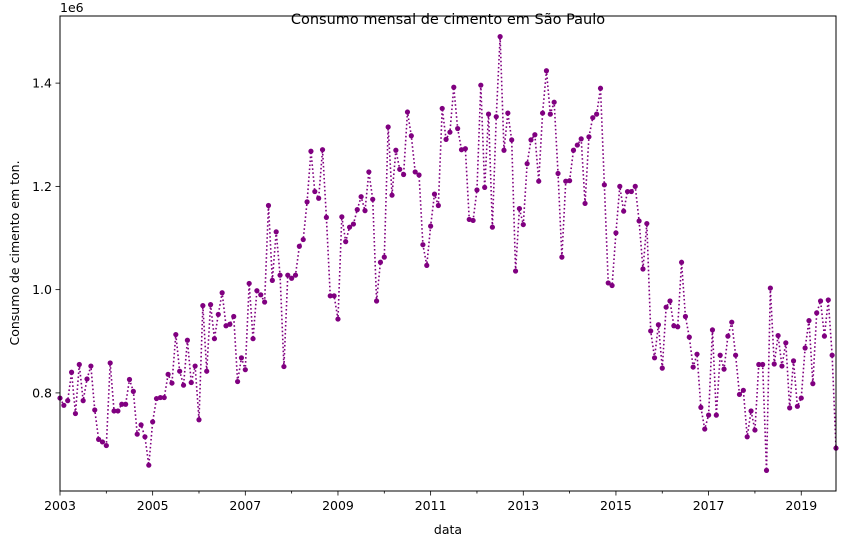 This screenshot has width=846, height=547. I want to click on x-tick-label: 2009, so click(338, 505).